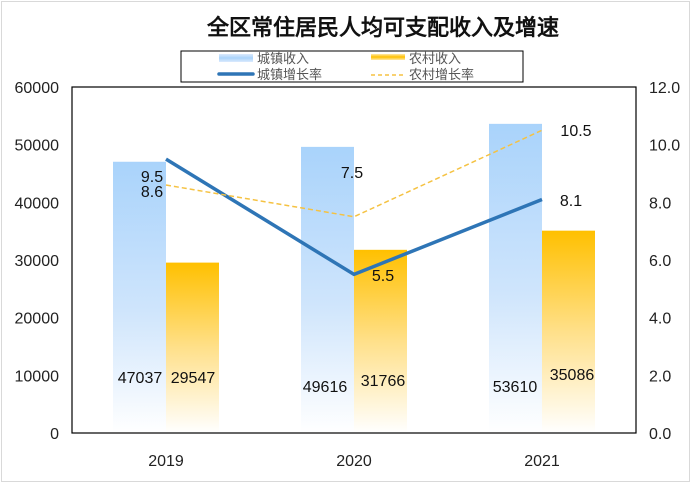 This screenshot has width=694, height=485. What do you see at coordinates (664, 146) in the screenshot?
I see `y-right-tick-label: 10.0` at bounding box center [664, 146].